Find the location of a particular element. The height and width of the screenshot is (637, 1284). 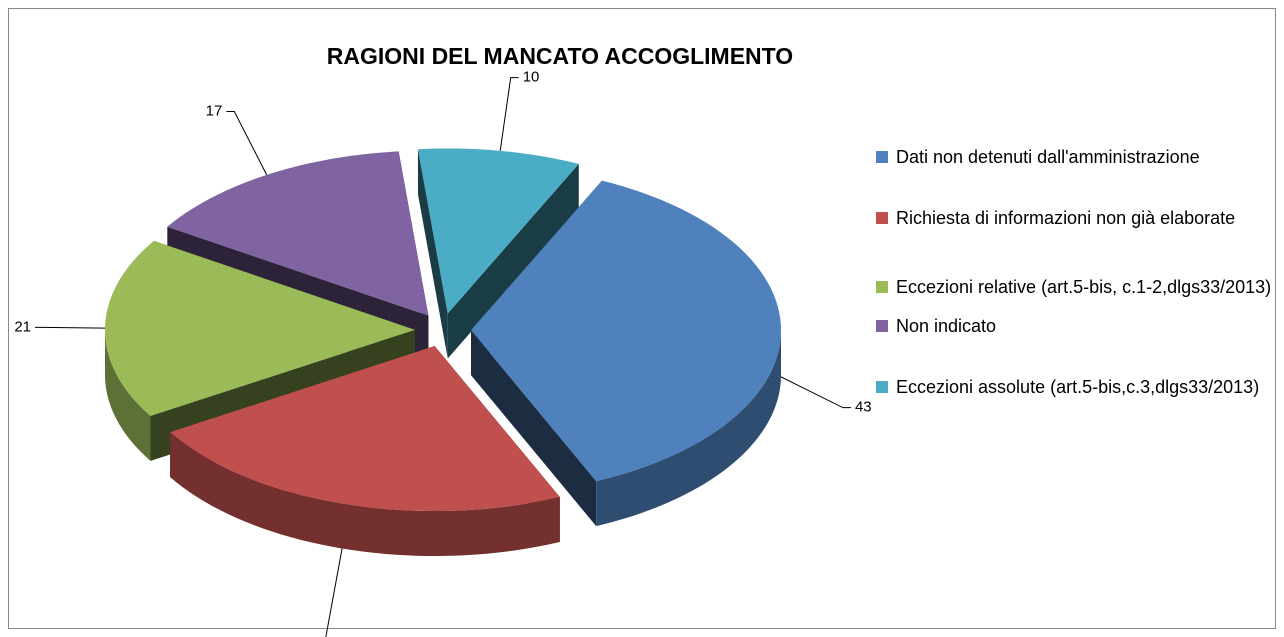

data-label: 17 is located at coordinates (214, 111).